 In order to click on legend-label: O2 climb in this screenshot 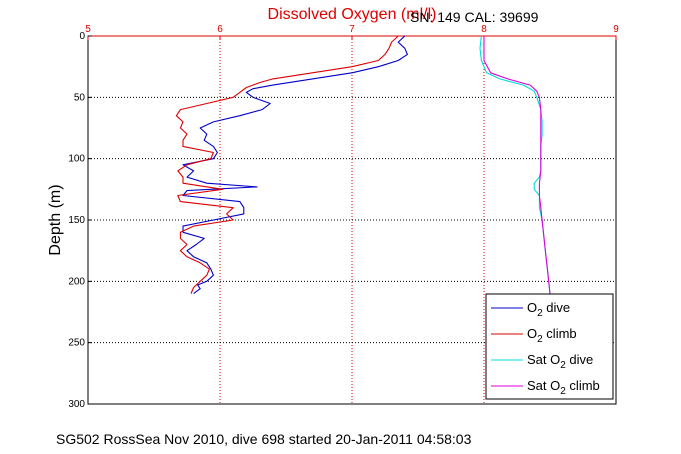, I will do `click(552, 335)`.